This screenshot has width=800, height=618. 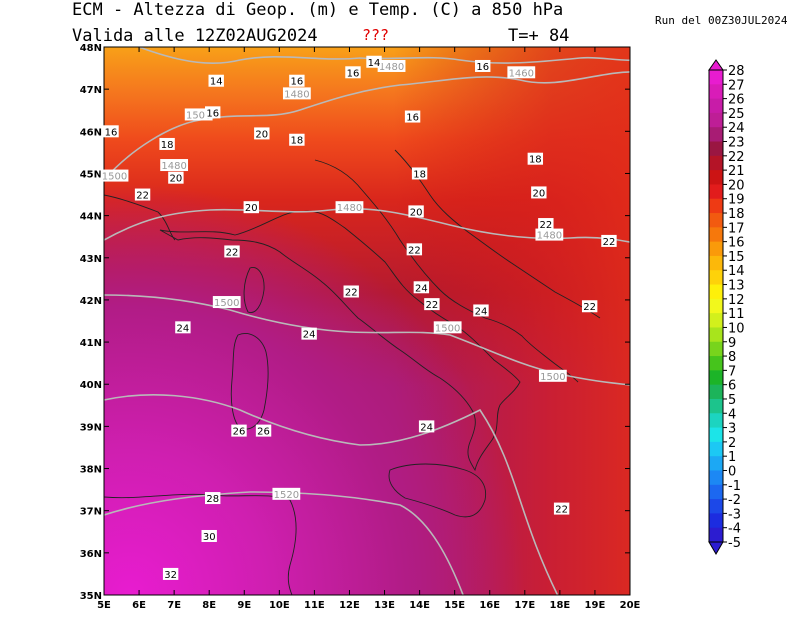 I want to click on temperature-label: 32, so click(x=170, y=574).